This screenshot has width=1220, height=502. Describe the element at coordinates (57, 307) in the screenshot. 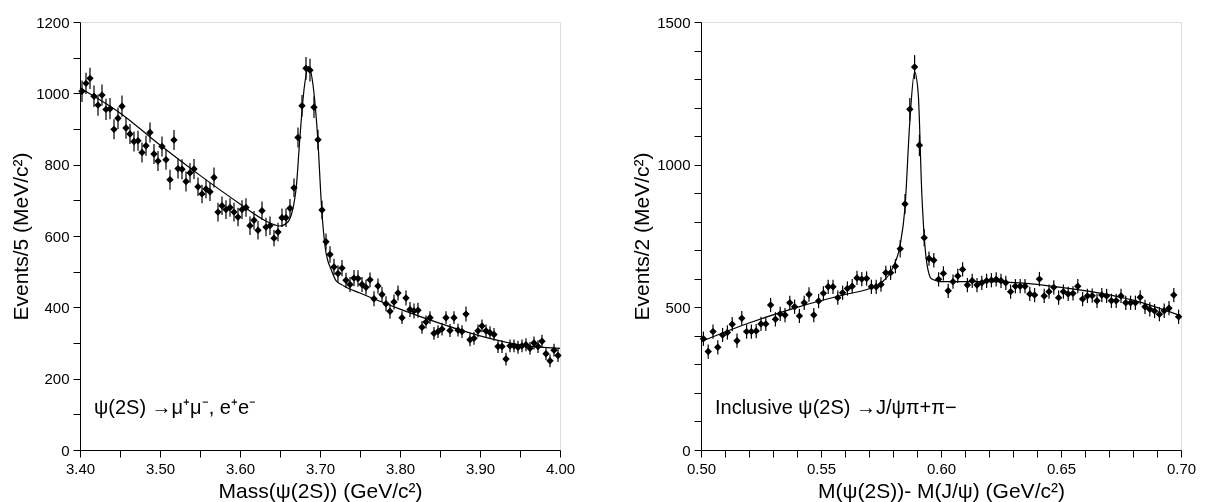

I see `y-tick-label: 400` at that location.